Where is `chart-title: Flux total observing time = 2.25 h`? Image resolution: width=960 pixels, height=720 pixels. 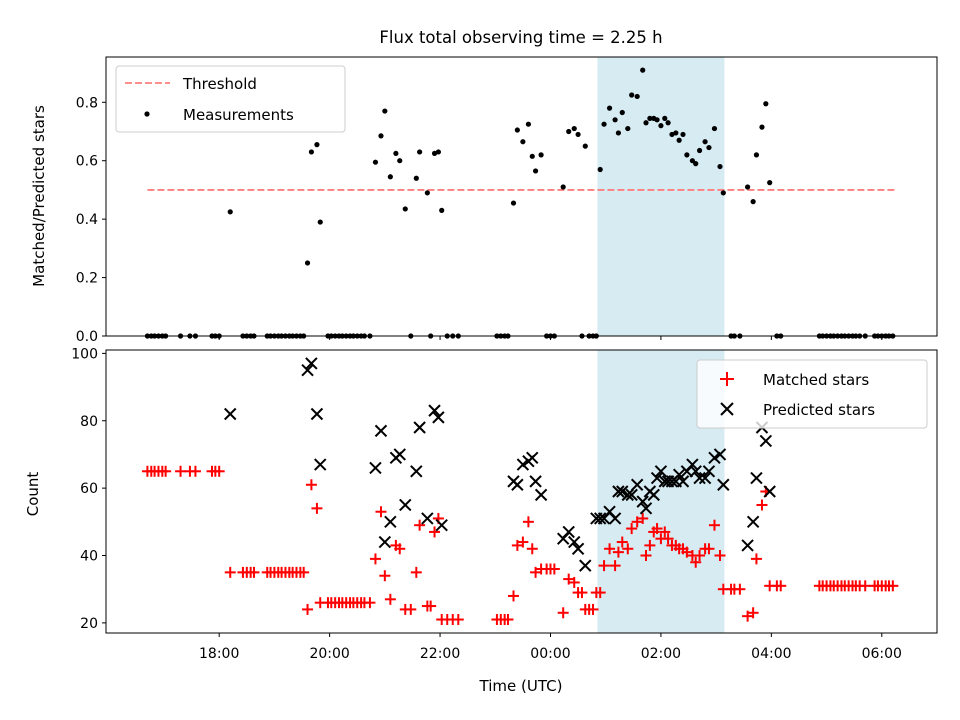
chart-title: Flux total observing time = 2.25 h is located at coordinates (520, 37).